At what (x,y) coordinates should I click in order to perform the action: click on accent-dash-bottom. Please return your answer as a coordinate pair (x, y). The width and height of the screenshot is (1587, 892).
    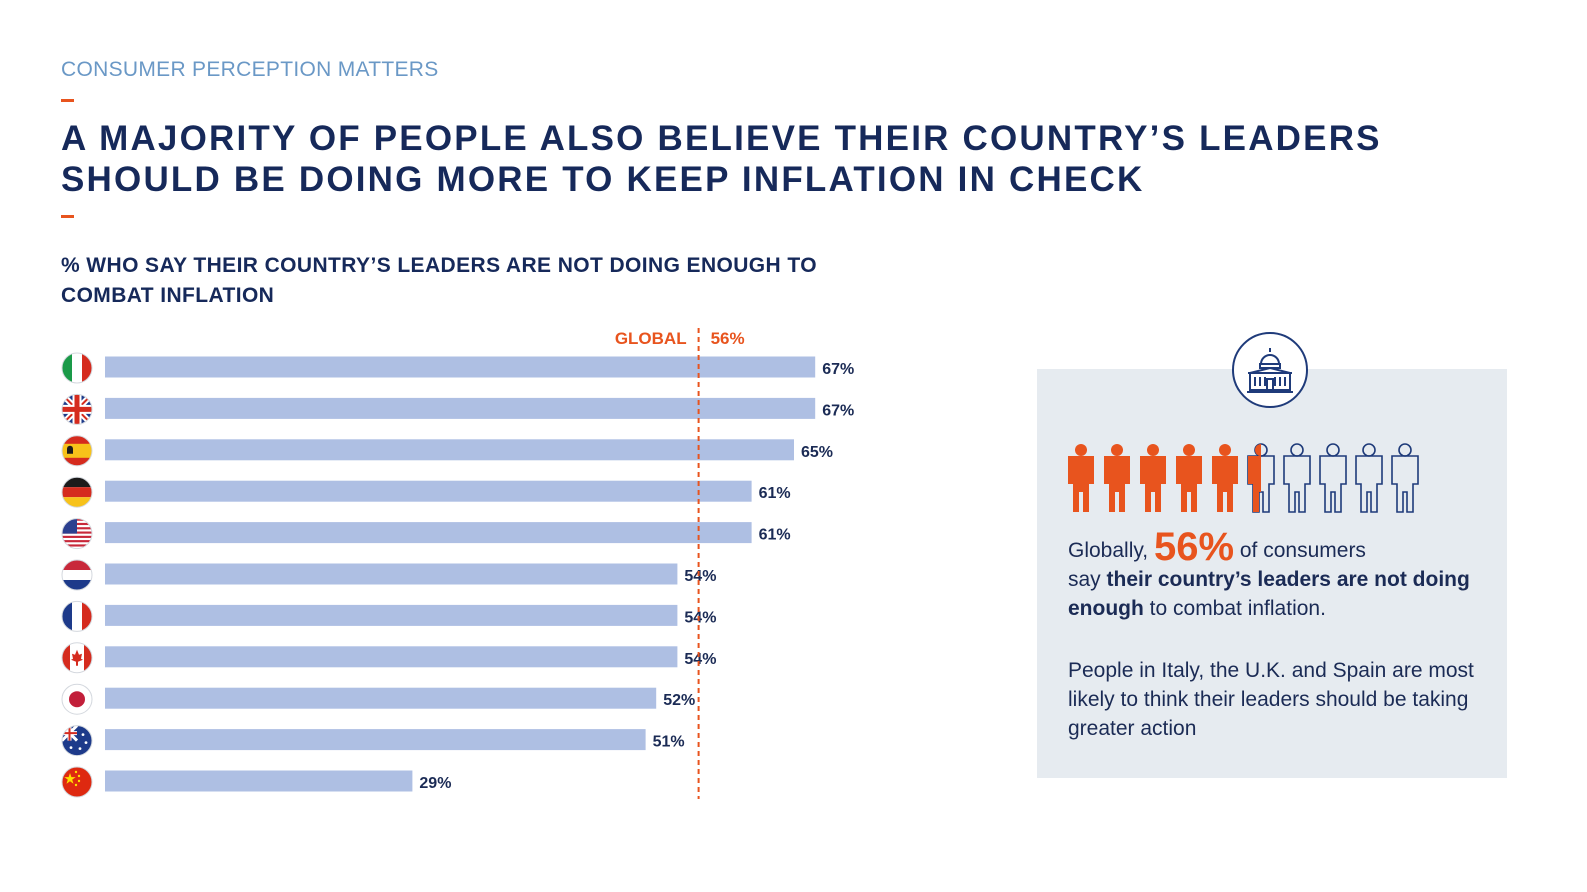
    Looking at the image, I should click on (67, 216).